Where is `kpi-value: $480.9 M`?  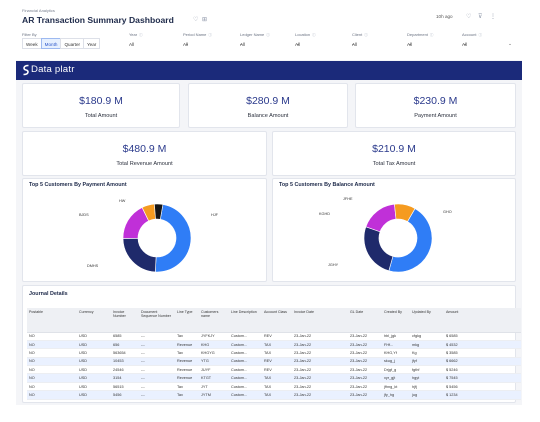 kpi-value: $480.9 M is located at coordinates (144, 149).